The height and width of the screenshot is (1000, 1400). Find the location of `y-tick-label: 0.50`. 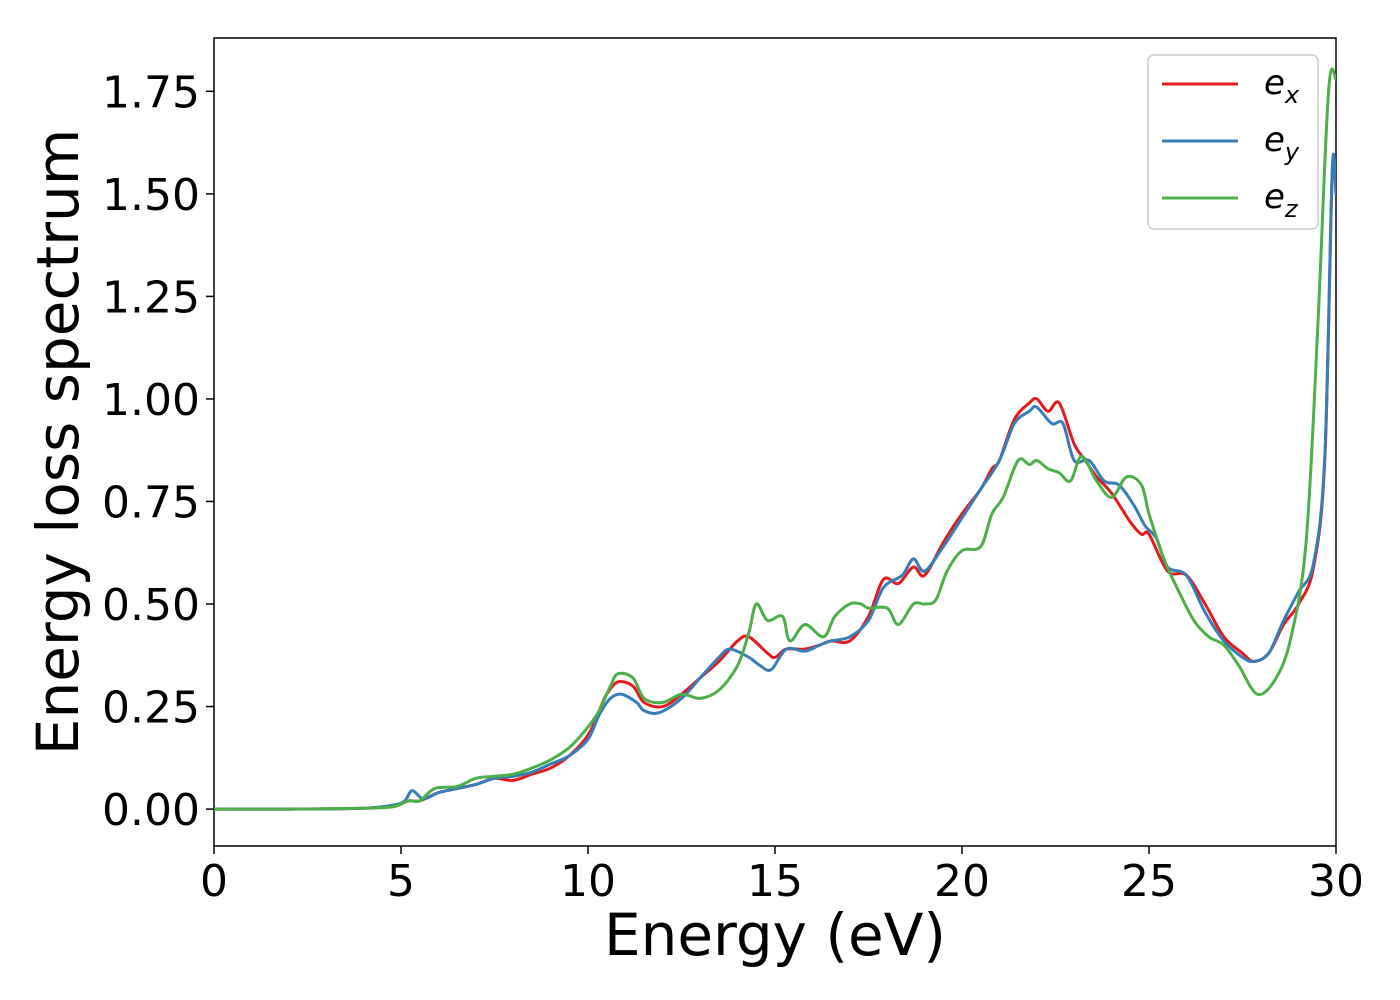

y-tick-label: 0.50 is located at coordinates (151, 605).